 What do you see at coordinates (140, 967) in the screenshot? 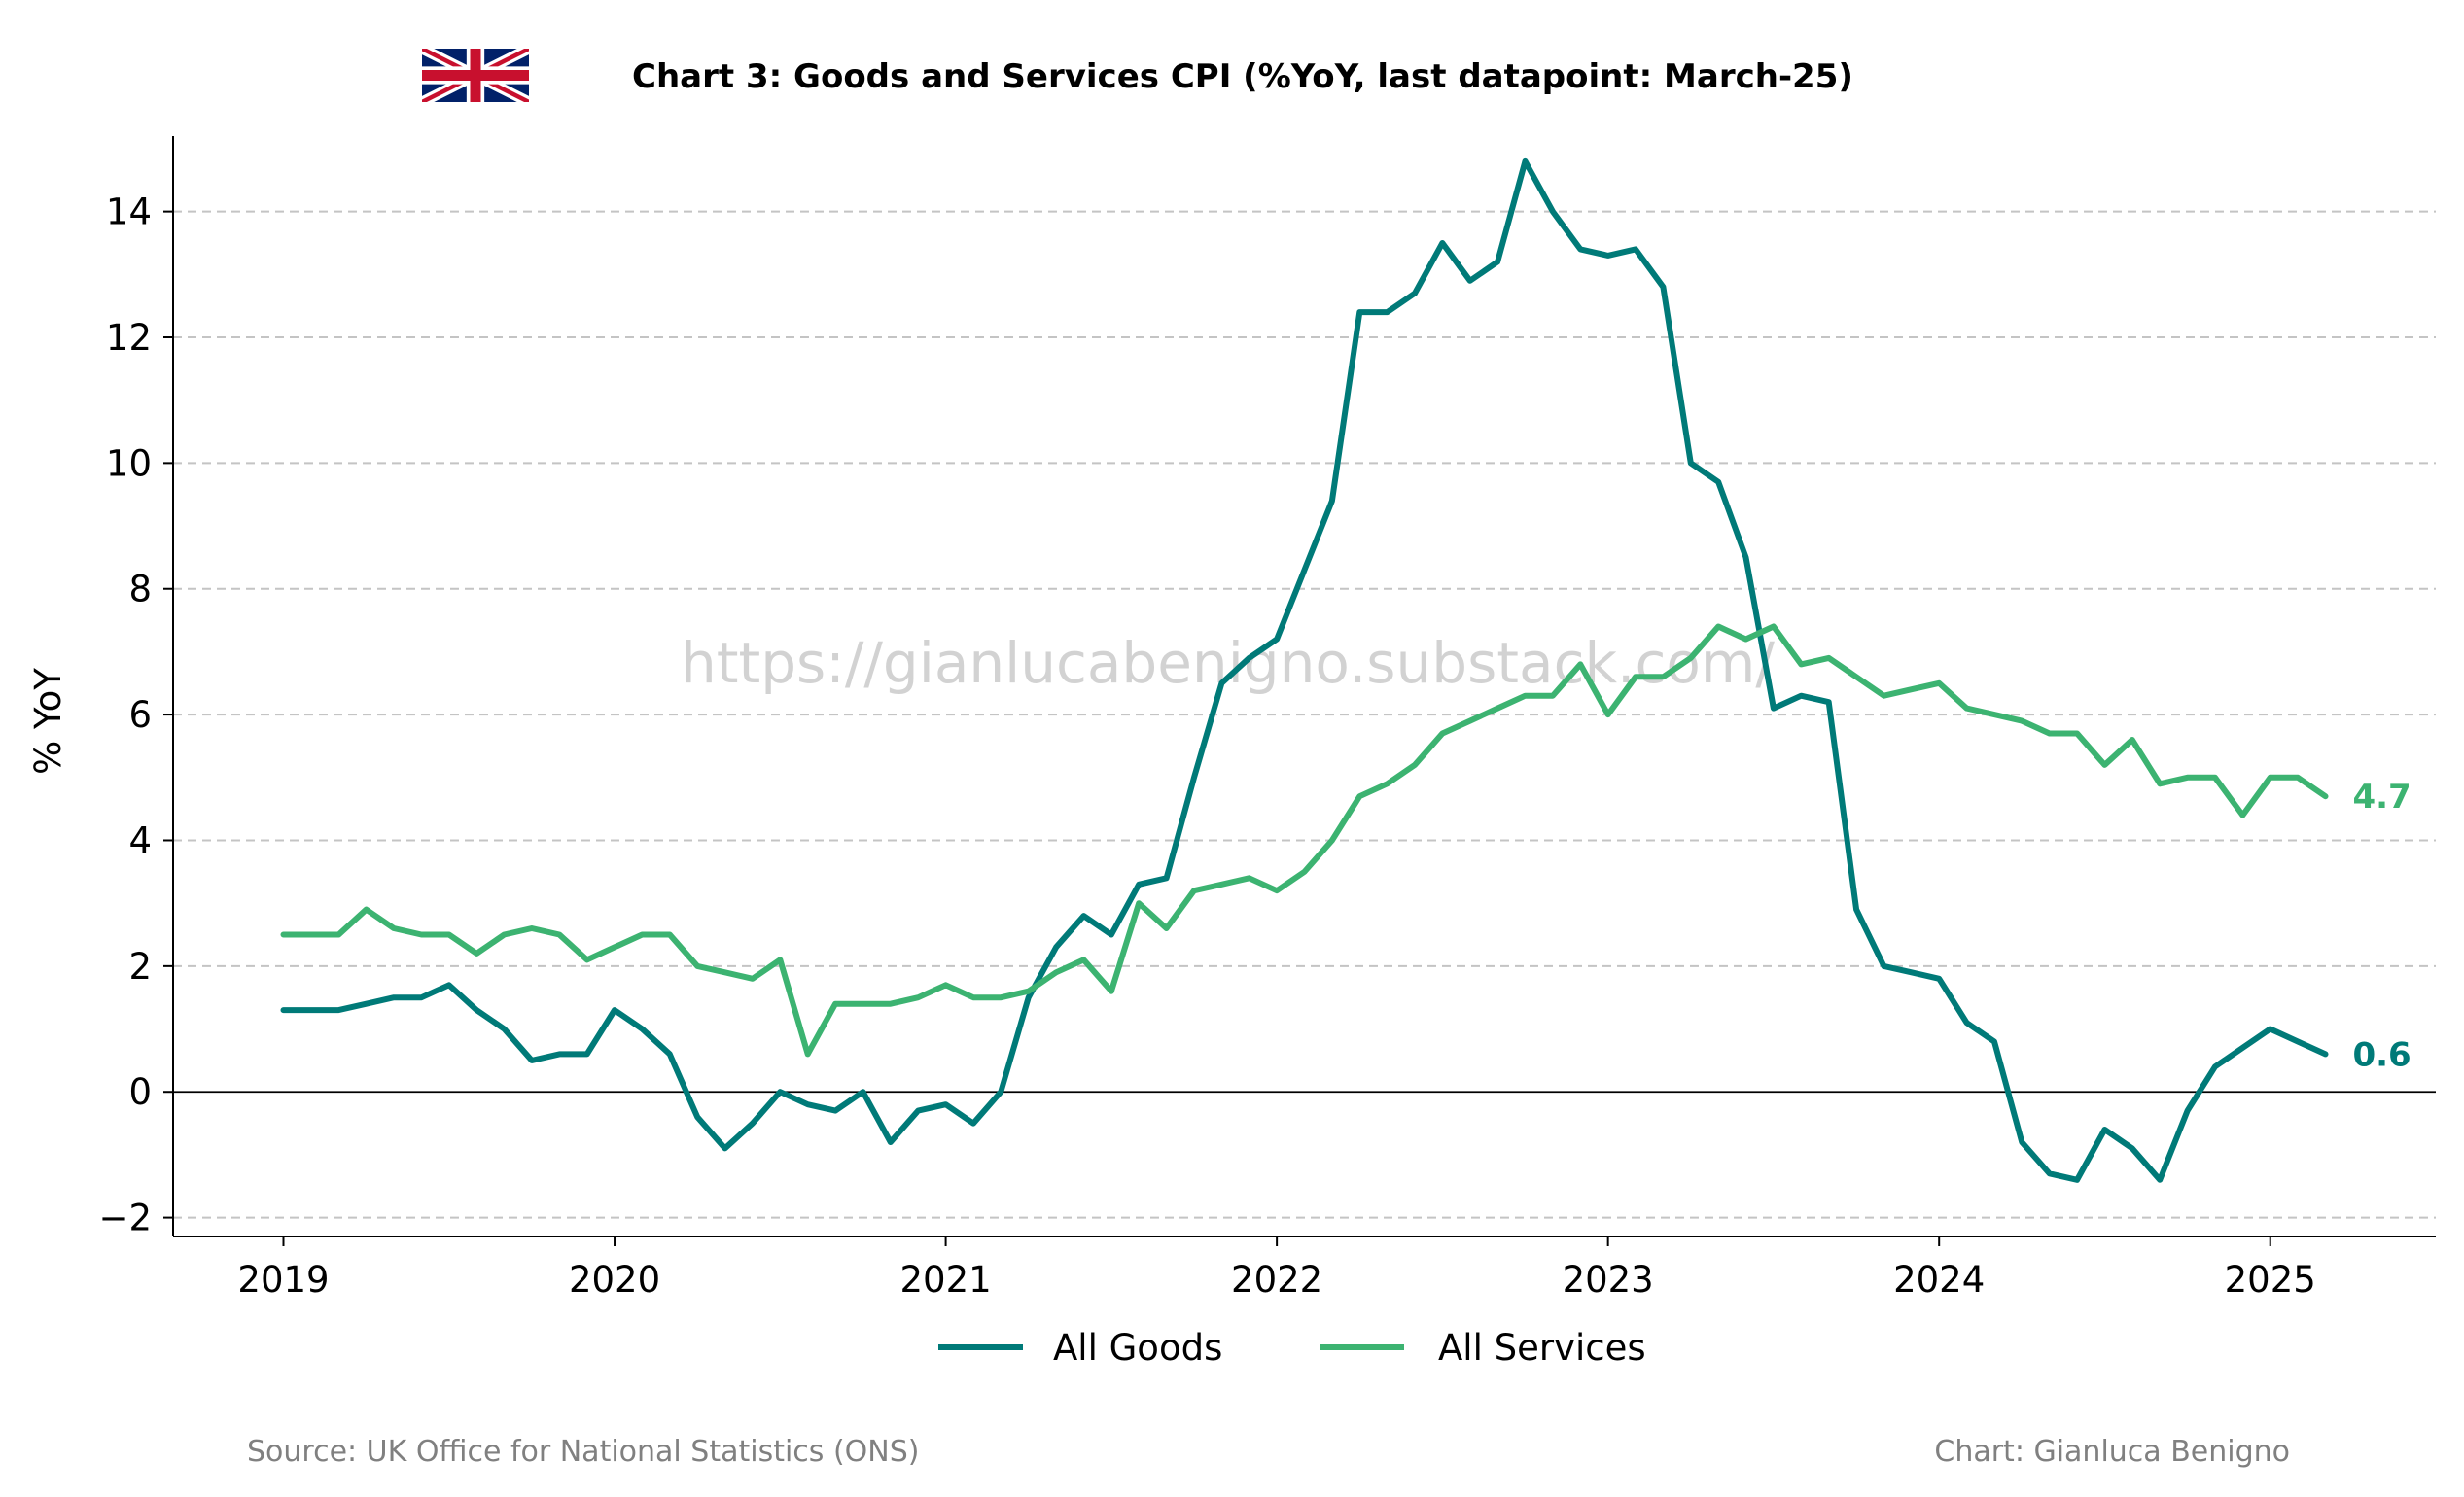
I see `y-tick-label: 2` at bounding box center [140, 967].